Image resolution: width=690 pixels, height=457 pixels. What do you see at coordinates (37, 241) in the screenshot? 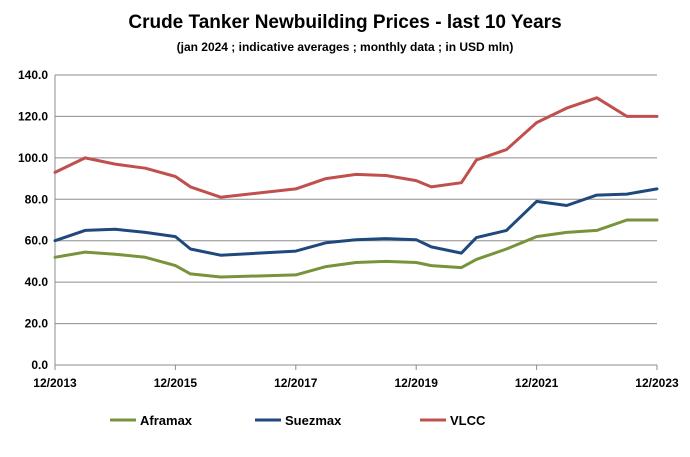
I see `y-tick-label: 60.0` at bounding box center [37, 241].